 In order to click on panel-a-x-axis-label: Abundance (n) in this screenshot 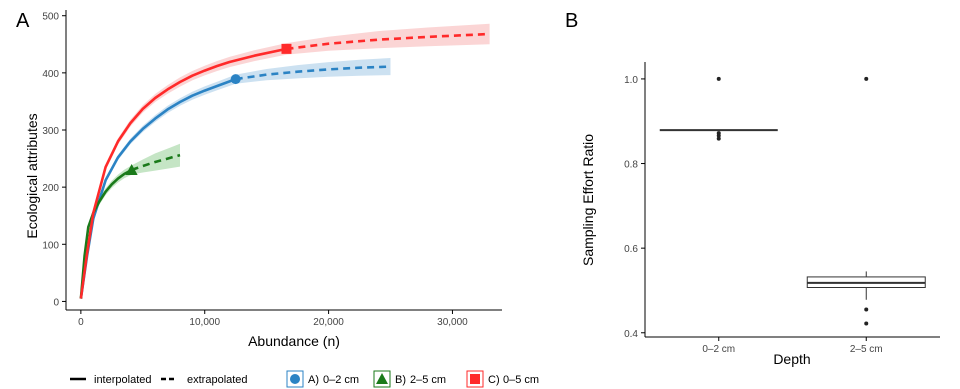, I will do `click(294, 341)`.